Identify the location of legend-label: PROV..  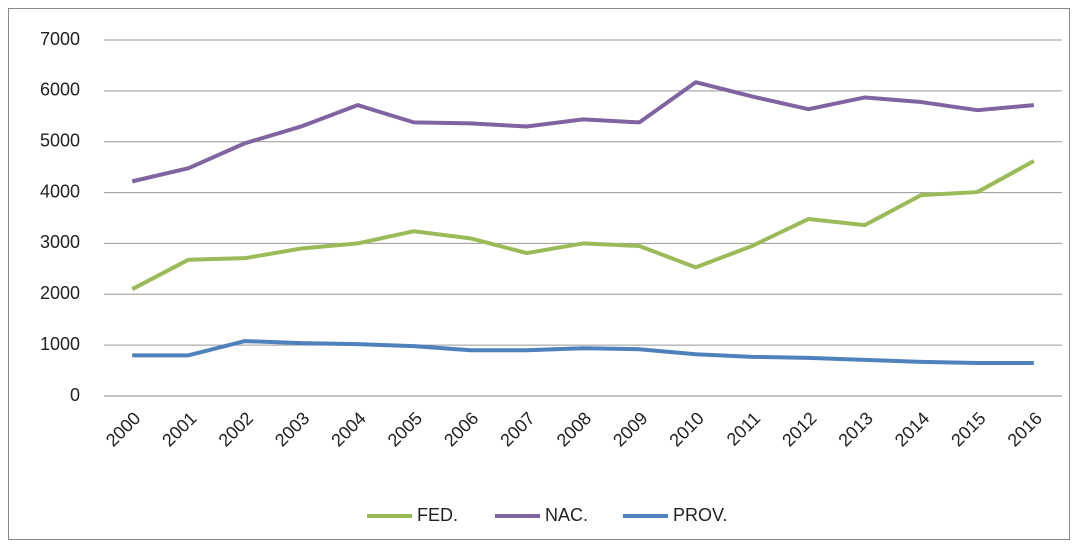
(700, 515).